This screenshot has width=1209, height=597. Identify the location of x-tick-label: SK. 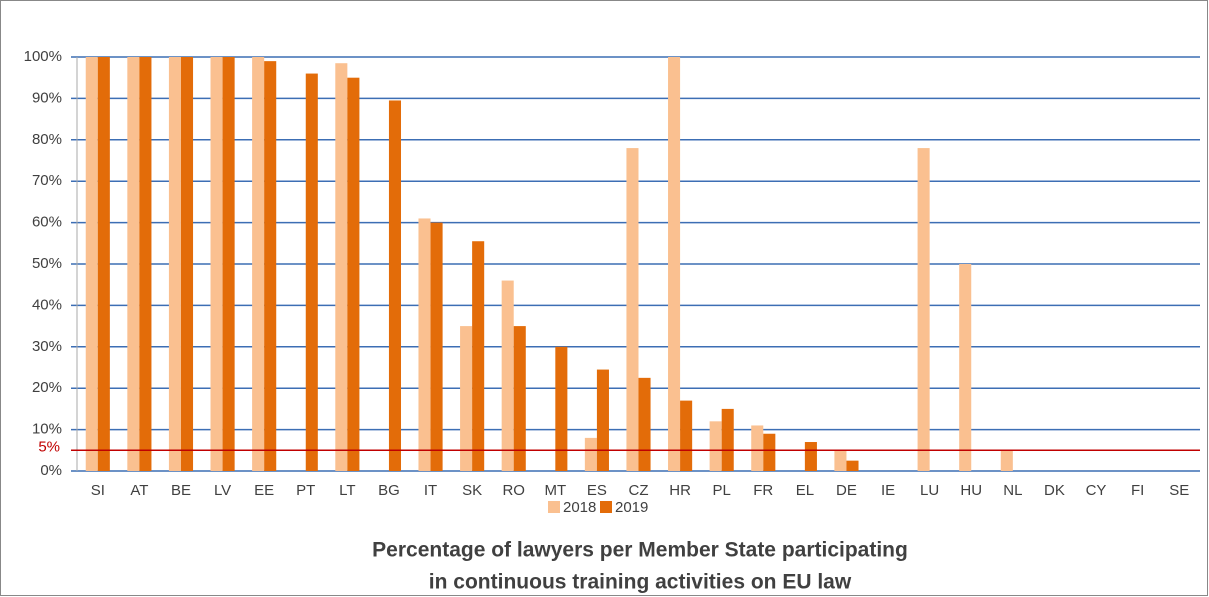
(472, 490).